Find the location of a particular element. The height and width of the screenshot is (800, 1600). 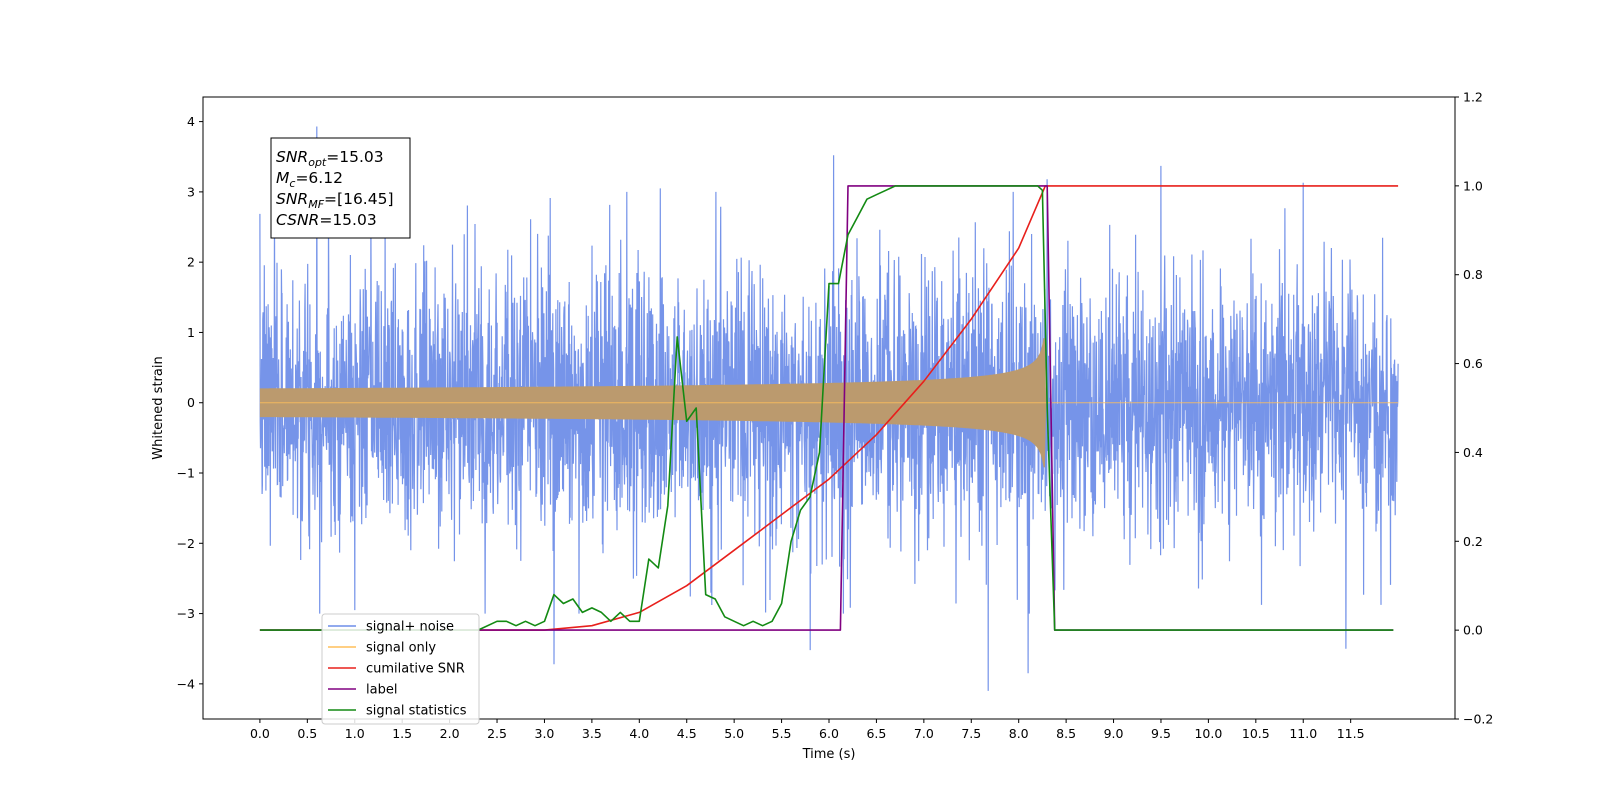

x-tick-label: 7.0 is located at coordinates (924, 733).